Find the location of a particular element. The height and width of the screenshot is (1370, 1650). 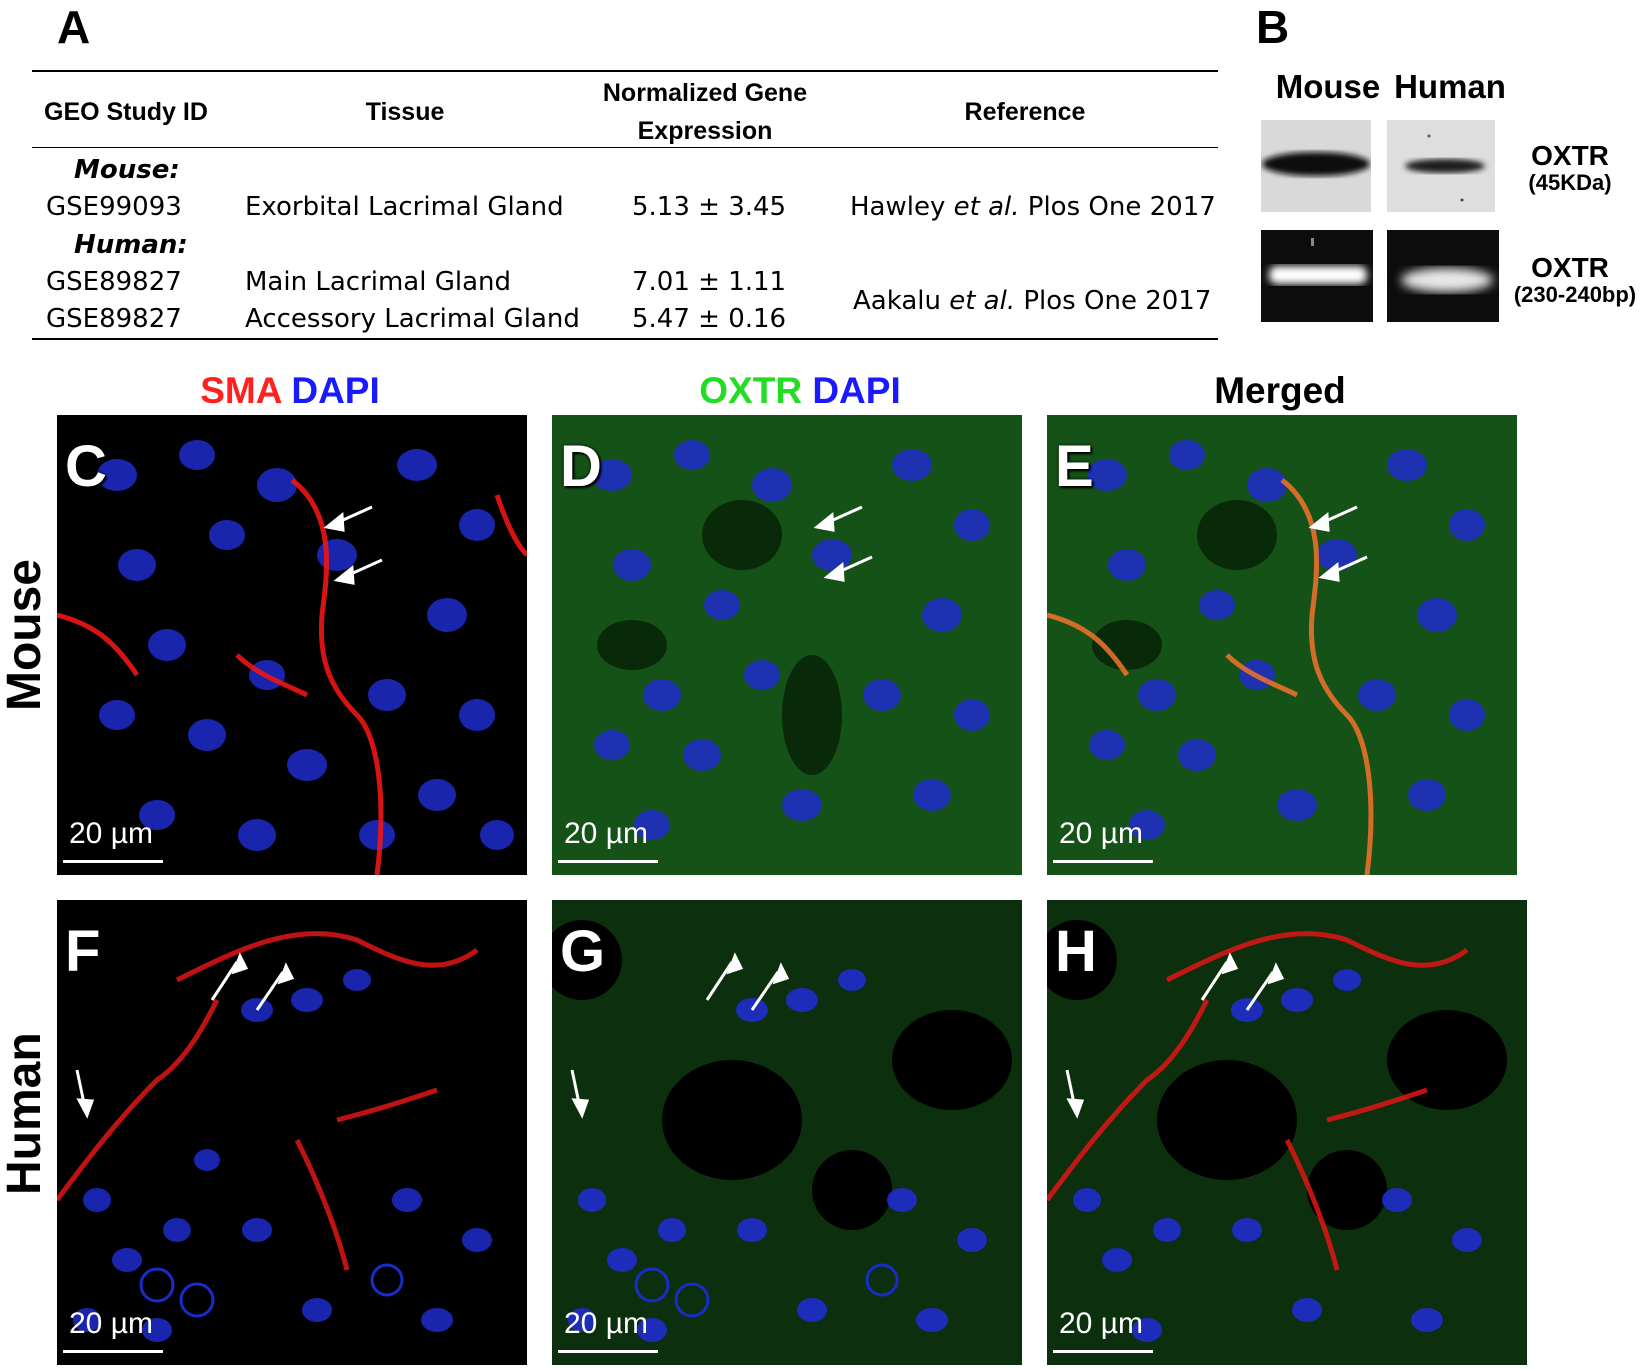

blot-col-human: Human is located at coordinates (1450, 86).